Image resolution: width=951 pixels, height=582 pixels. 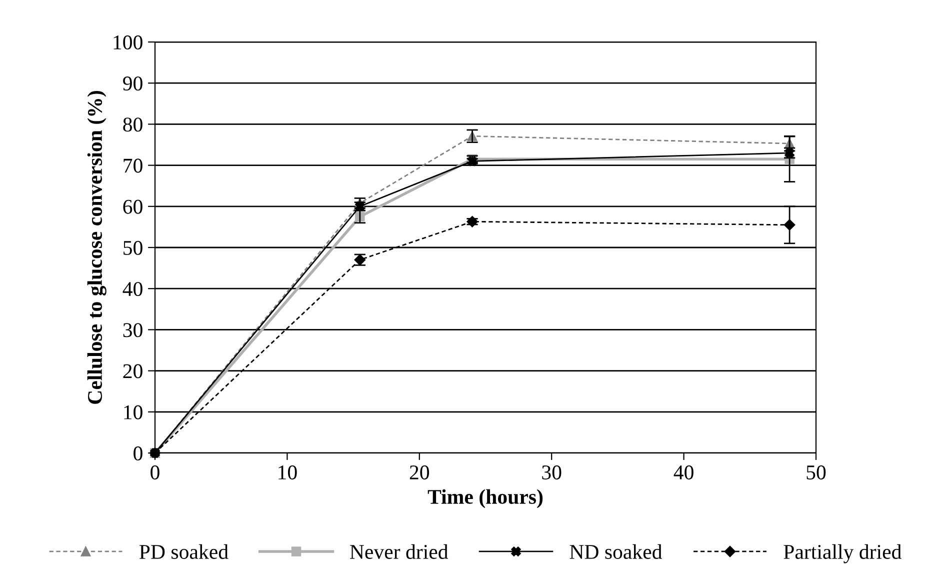 What do you see at coordinates (138, 453) in the screenshot?
I see `y-tick-label: 0` at bounding box center [138, 453].